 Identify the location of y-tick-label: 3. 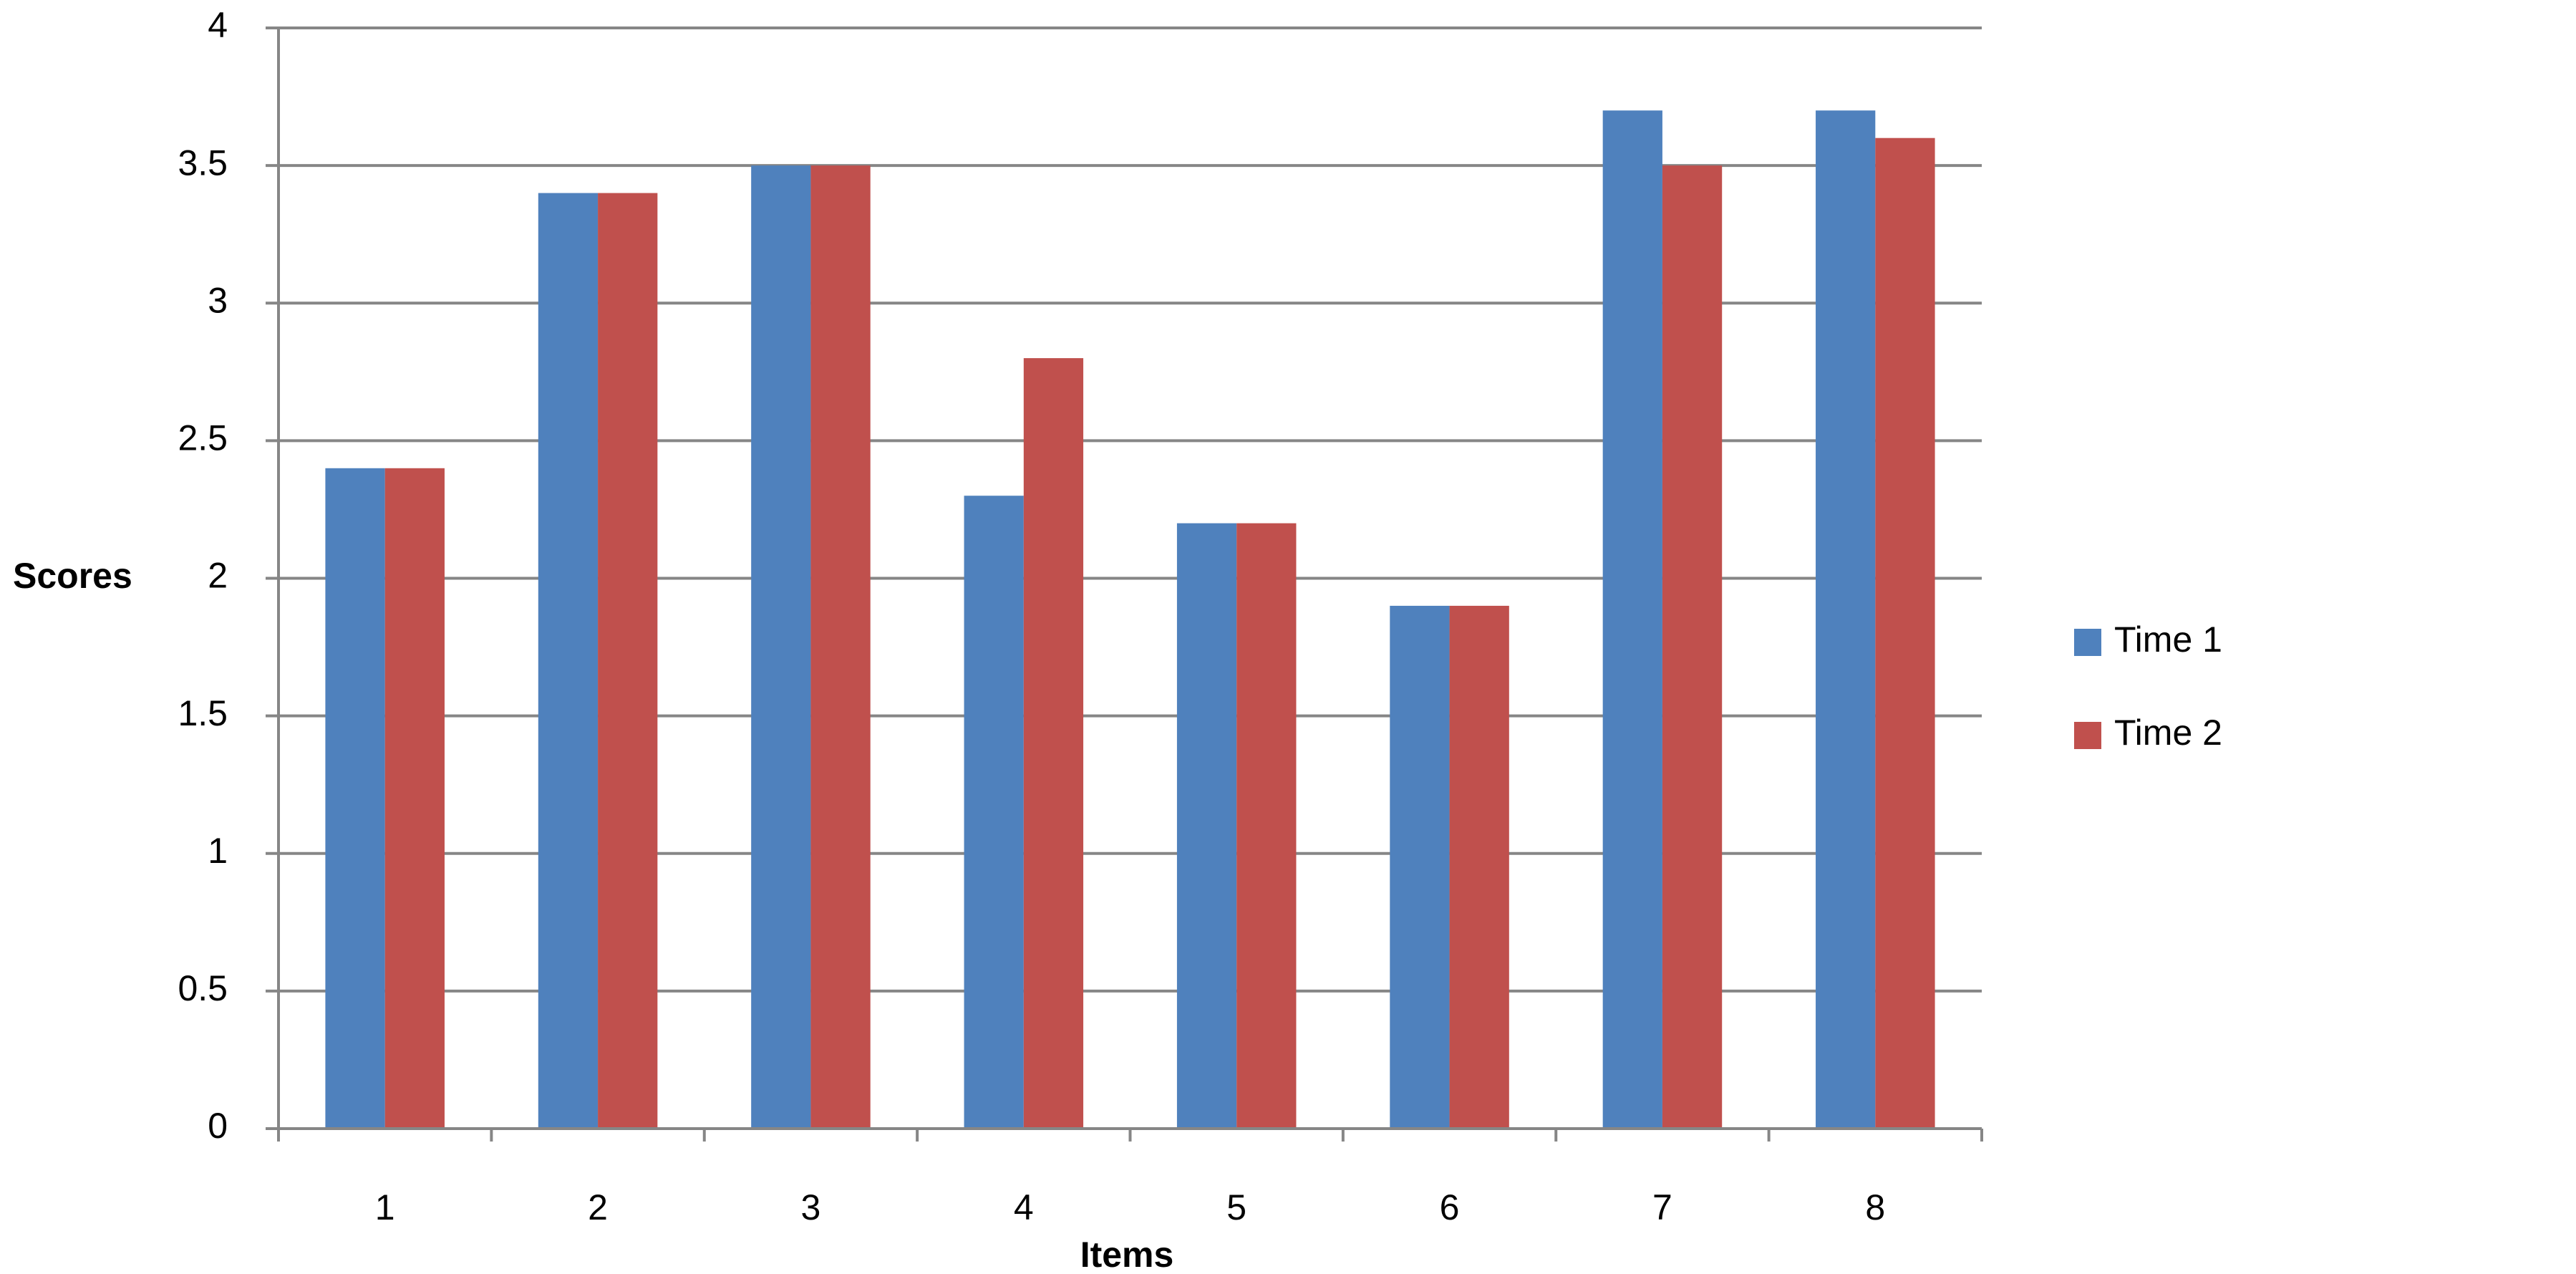
(218, 300).